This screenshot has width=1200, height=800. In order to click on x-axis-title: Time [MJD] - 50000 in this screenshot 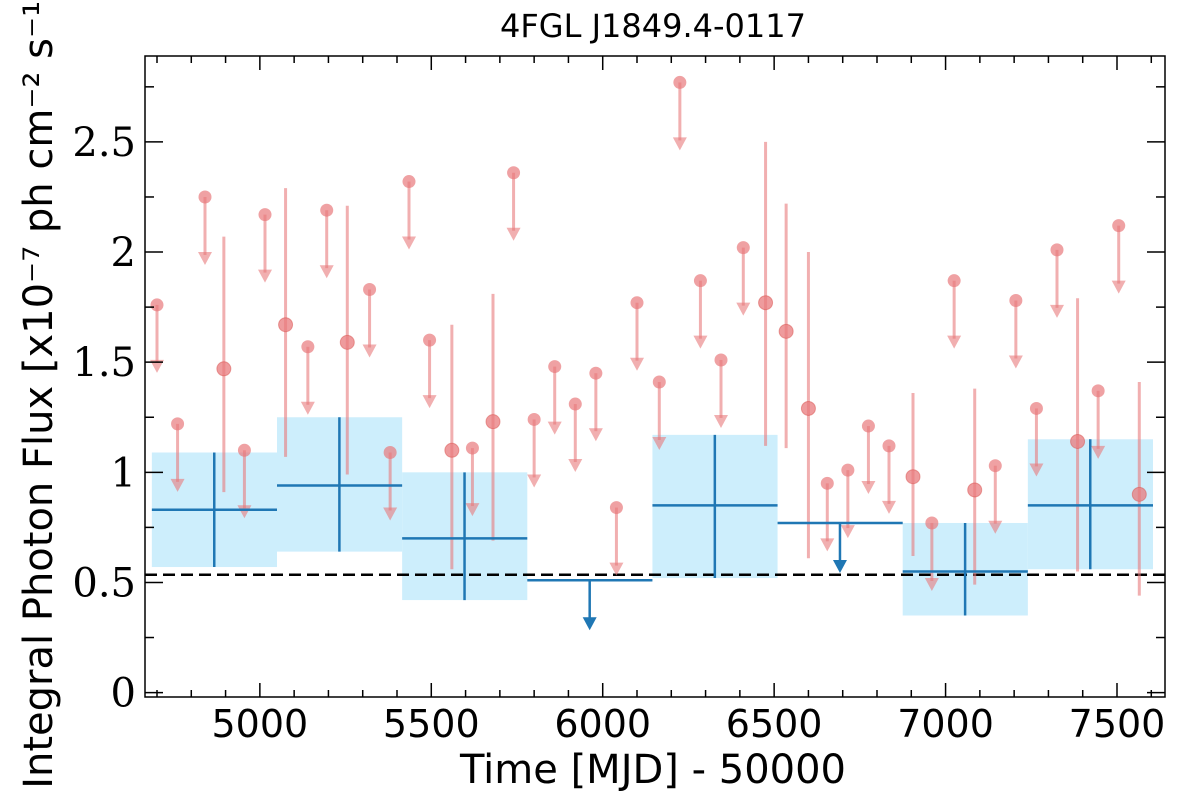, I will do `click(652, 770)`.